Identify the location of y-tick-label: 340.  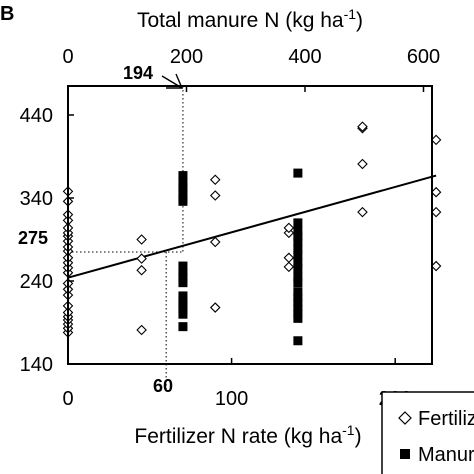
(36, 199).